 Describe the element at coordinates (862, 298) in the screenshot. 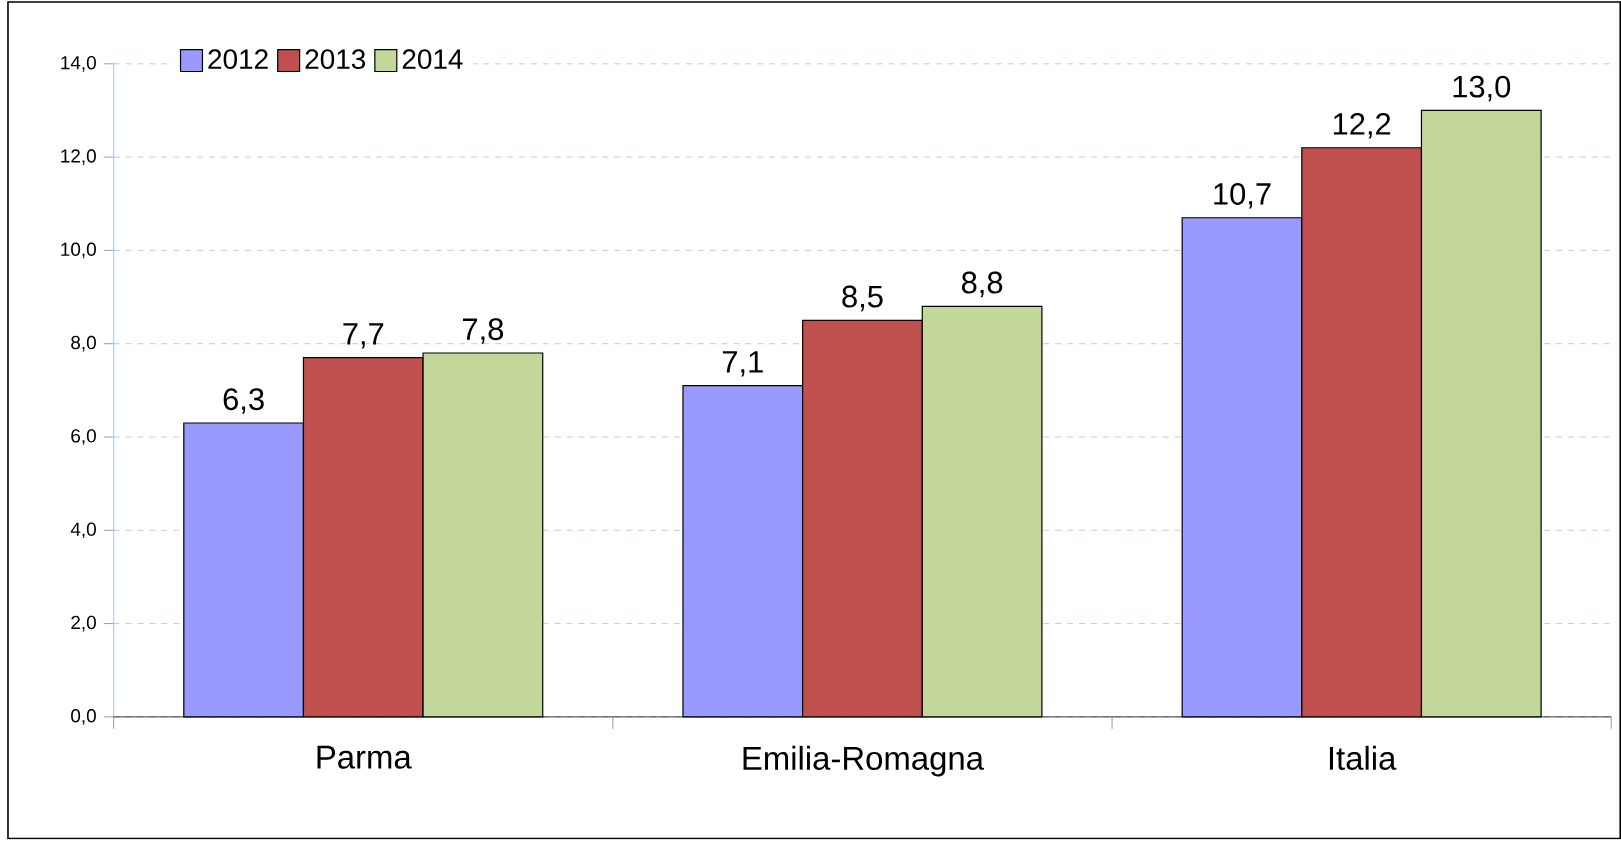

I see `data-label: 8,5` at that location.